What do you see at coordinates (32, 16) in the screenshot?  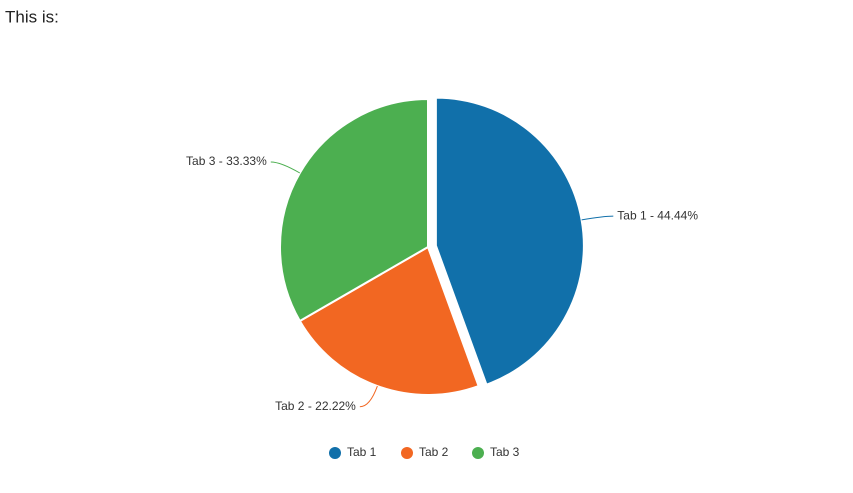 I see `chart-title: This is:` at bounding box center [32, 16].